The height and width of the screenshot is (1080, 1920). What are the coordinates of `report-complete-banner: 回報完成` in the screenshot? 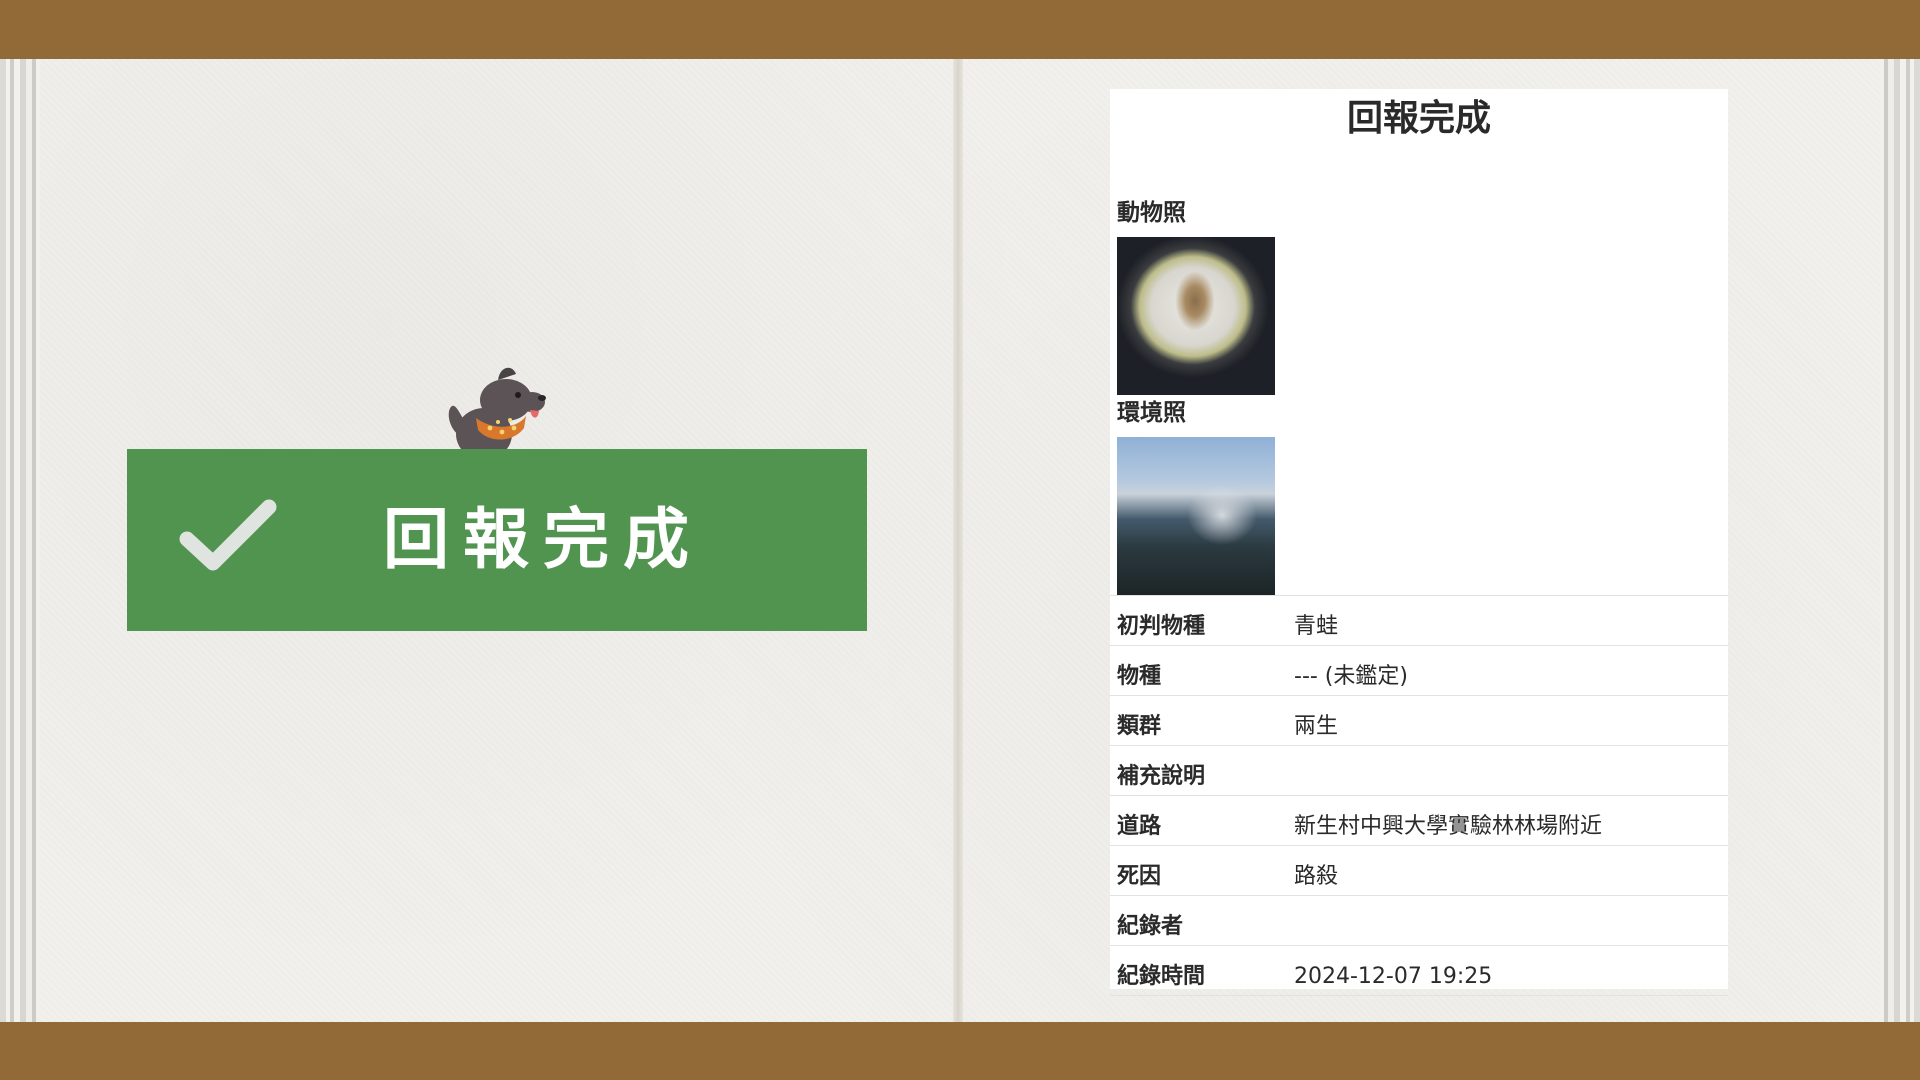 It's located at (497, 540).